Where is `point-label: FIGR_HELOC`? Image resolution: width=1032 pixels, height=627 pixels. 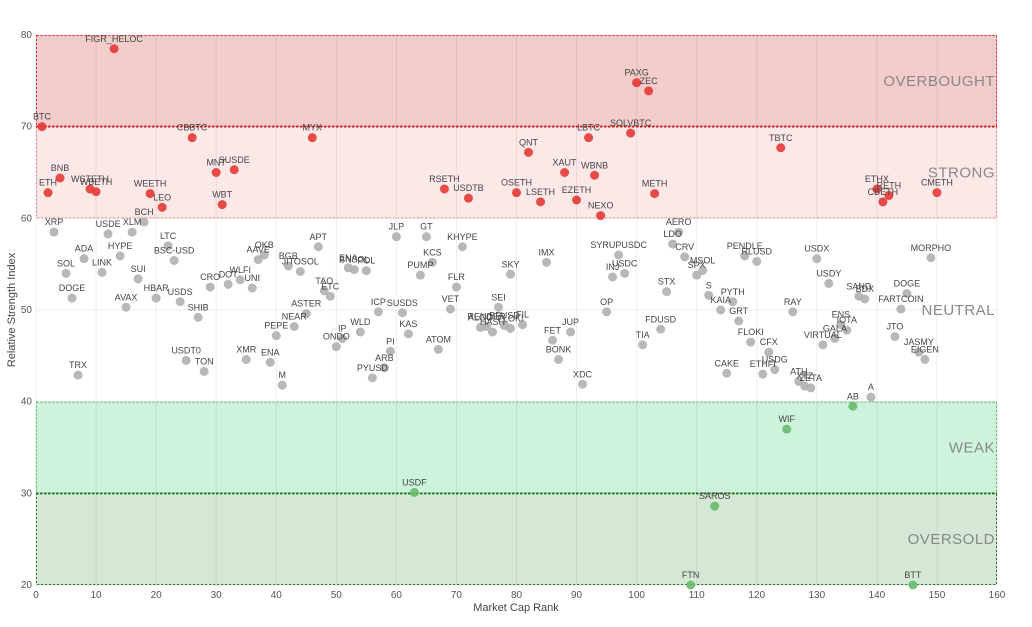
point-label: FIGR_HELOC is located at coordinates (114, 39).